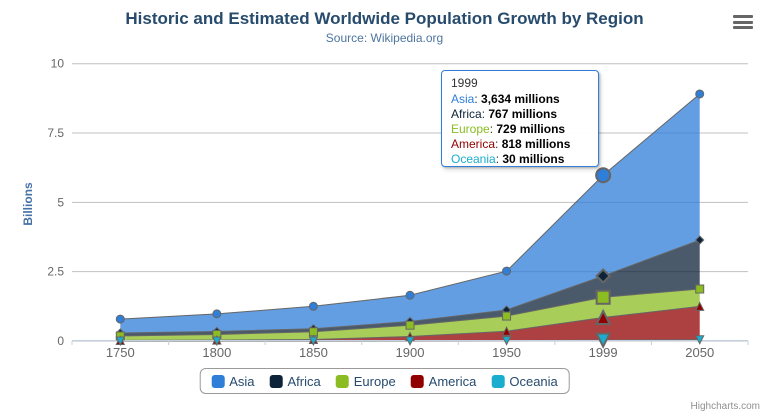  Describe the element at coordinates (473, 159) in the screenshot. I see `tooltip-series-name: Oceania` at that location.